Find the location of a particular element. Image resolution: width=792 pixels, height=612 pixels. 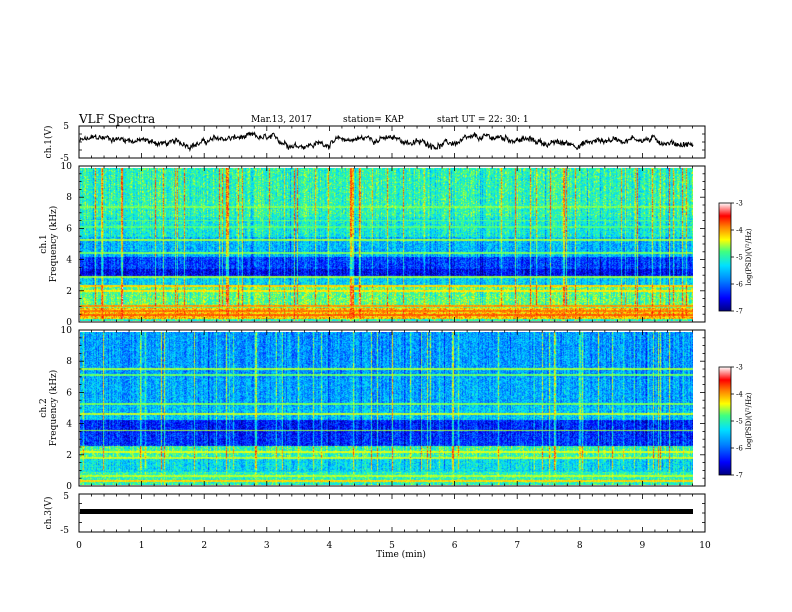

cb1-tick-label: -4 is located at coordinates (739, 231).